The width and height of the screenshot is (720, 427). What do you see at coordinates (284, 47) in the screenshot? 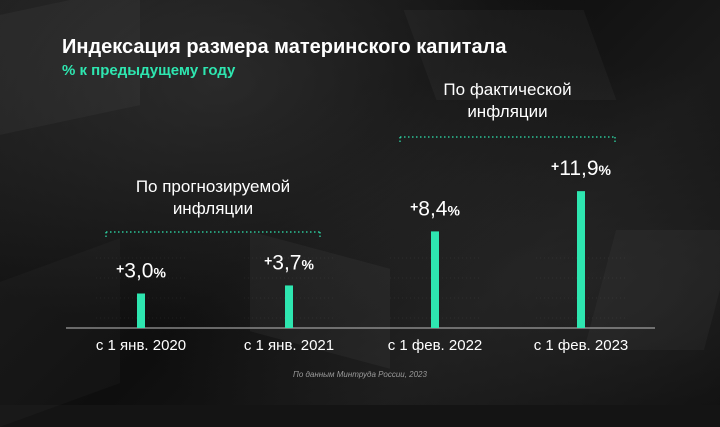
I see `chart-title: Индексация размера материнского капитала` at bounding box center [284, 47].